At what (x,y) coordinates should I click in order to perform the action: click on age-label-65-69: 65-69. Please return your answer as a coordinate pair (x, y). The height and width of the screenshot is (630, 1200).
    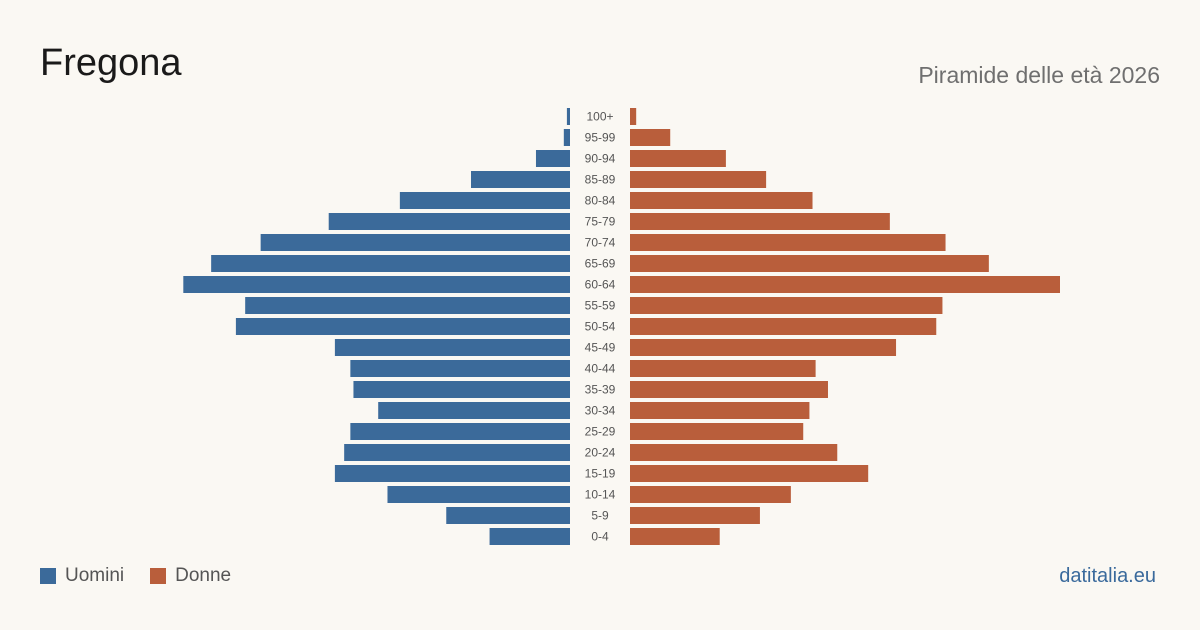
    Looking at the image, I should click on (600, 264).